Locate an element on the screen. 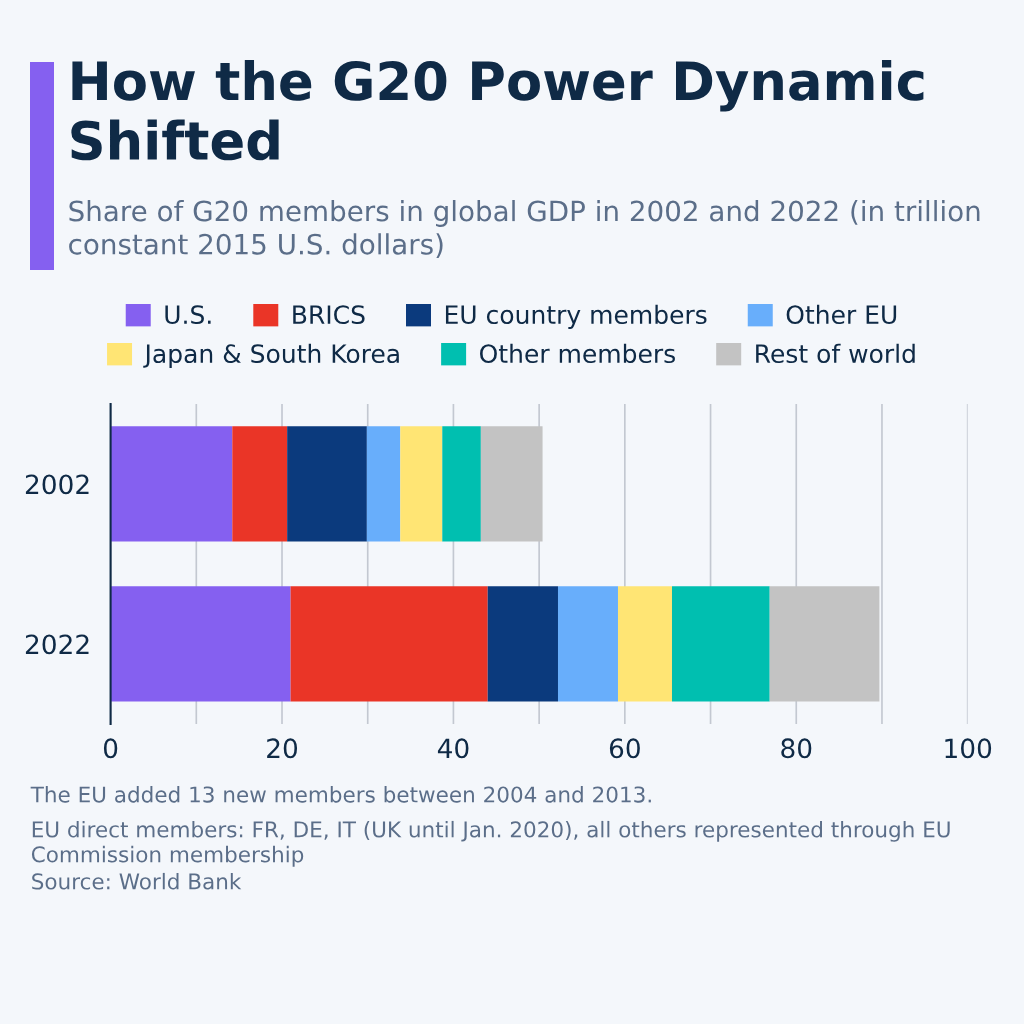  legend-label: EU country members is located at coordinates (576, 316).